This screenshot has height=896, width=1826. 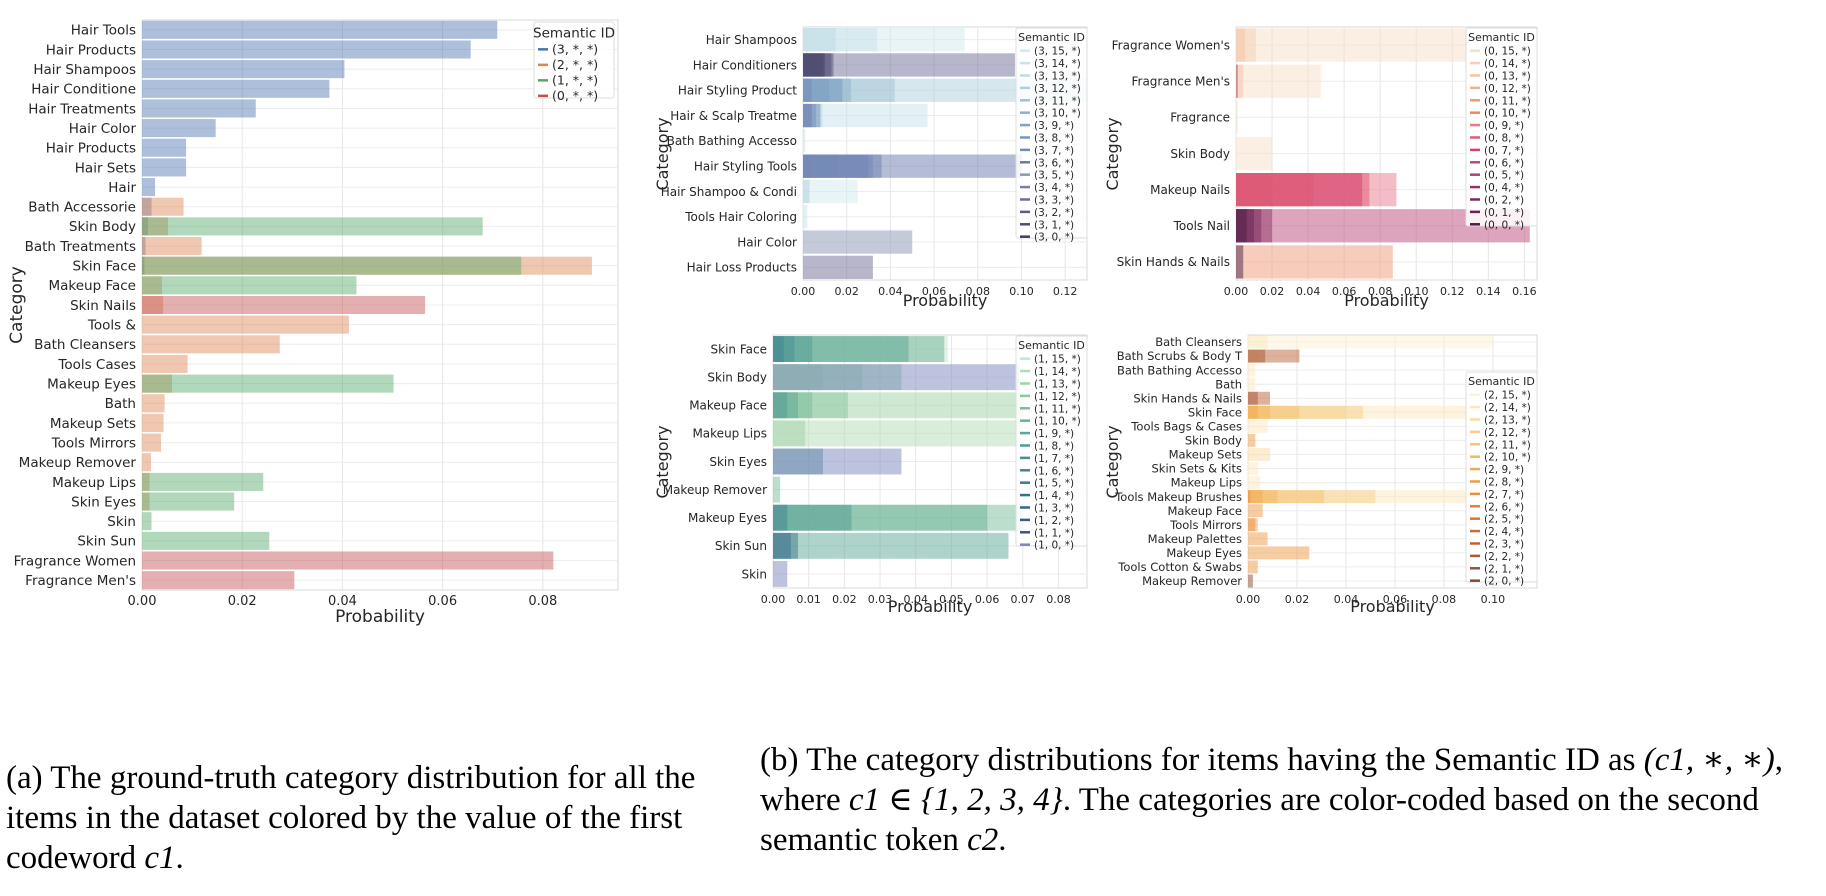 What do you see at coordinates (737, 91) in the screenshot?
I see `category-label: Hair Styling Product` at bounding box center [737, 91].